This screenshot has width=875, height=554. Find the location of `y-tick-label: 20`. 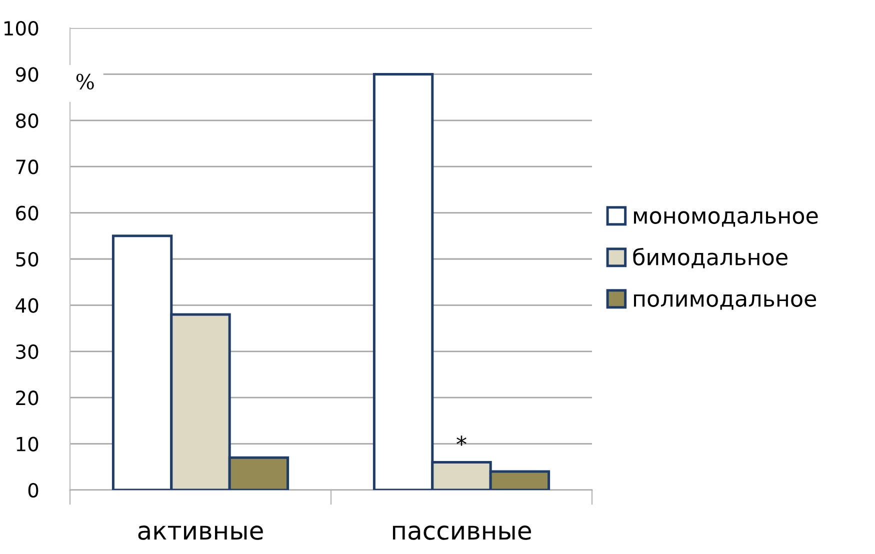

y-tick-label: 20 is located at coordinates (27, 398).